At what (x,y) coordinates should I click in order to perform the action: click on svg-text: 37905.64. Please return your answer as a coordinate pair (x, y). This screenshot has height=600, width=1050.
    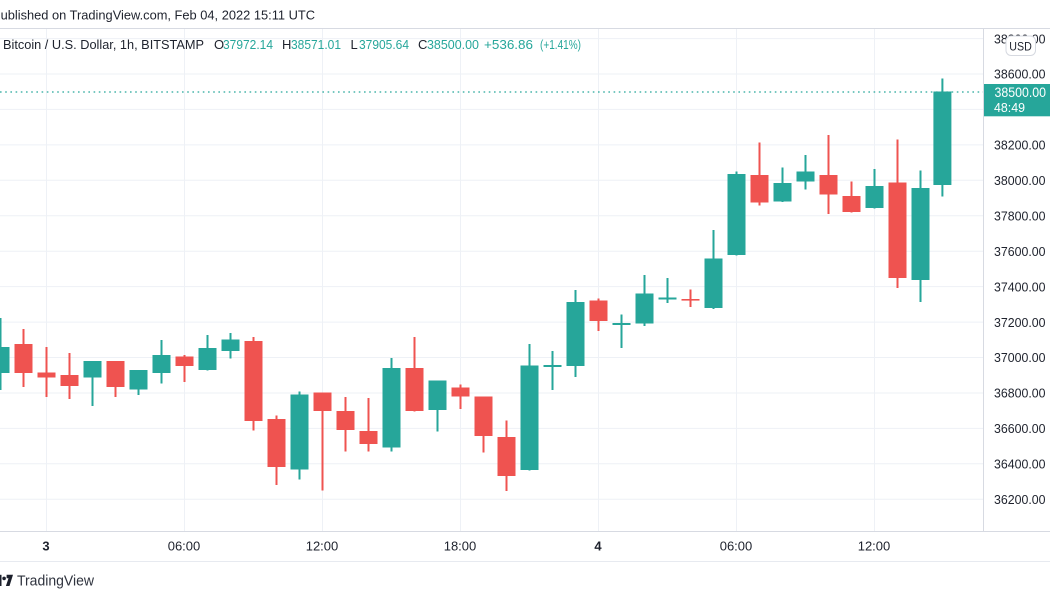
    Looking at the image, I should click on (384, 44).